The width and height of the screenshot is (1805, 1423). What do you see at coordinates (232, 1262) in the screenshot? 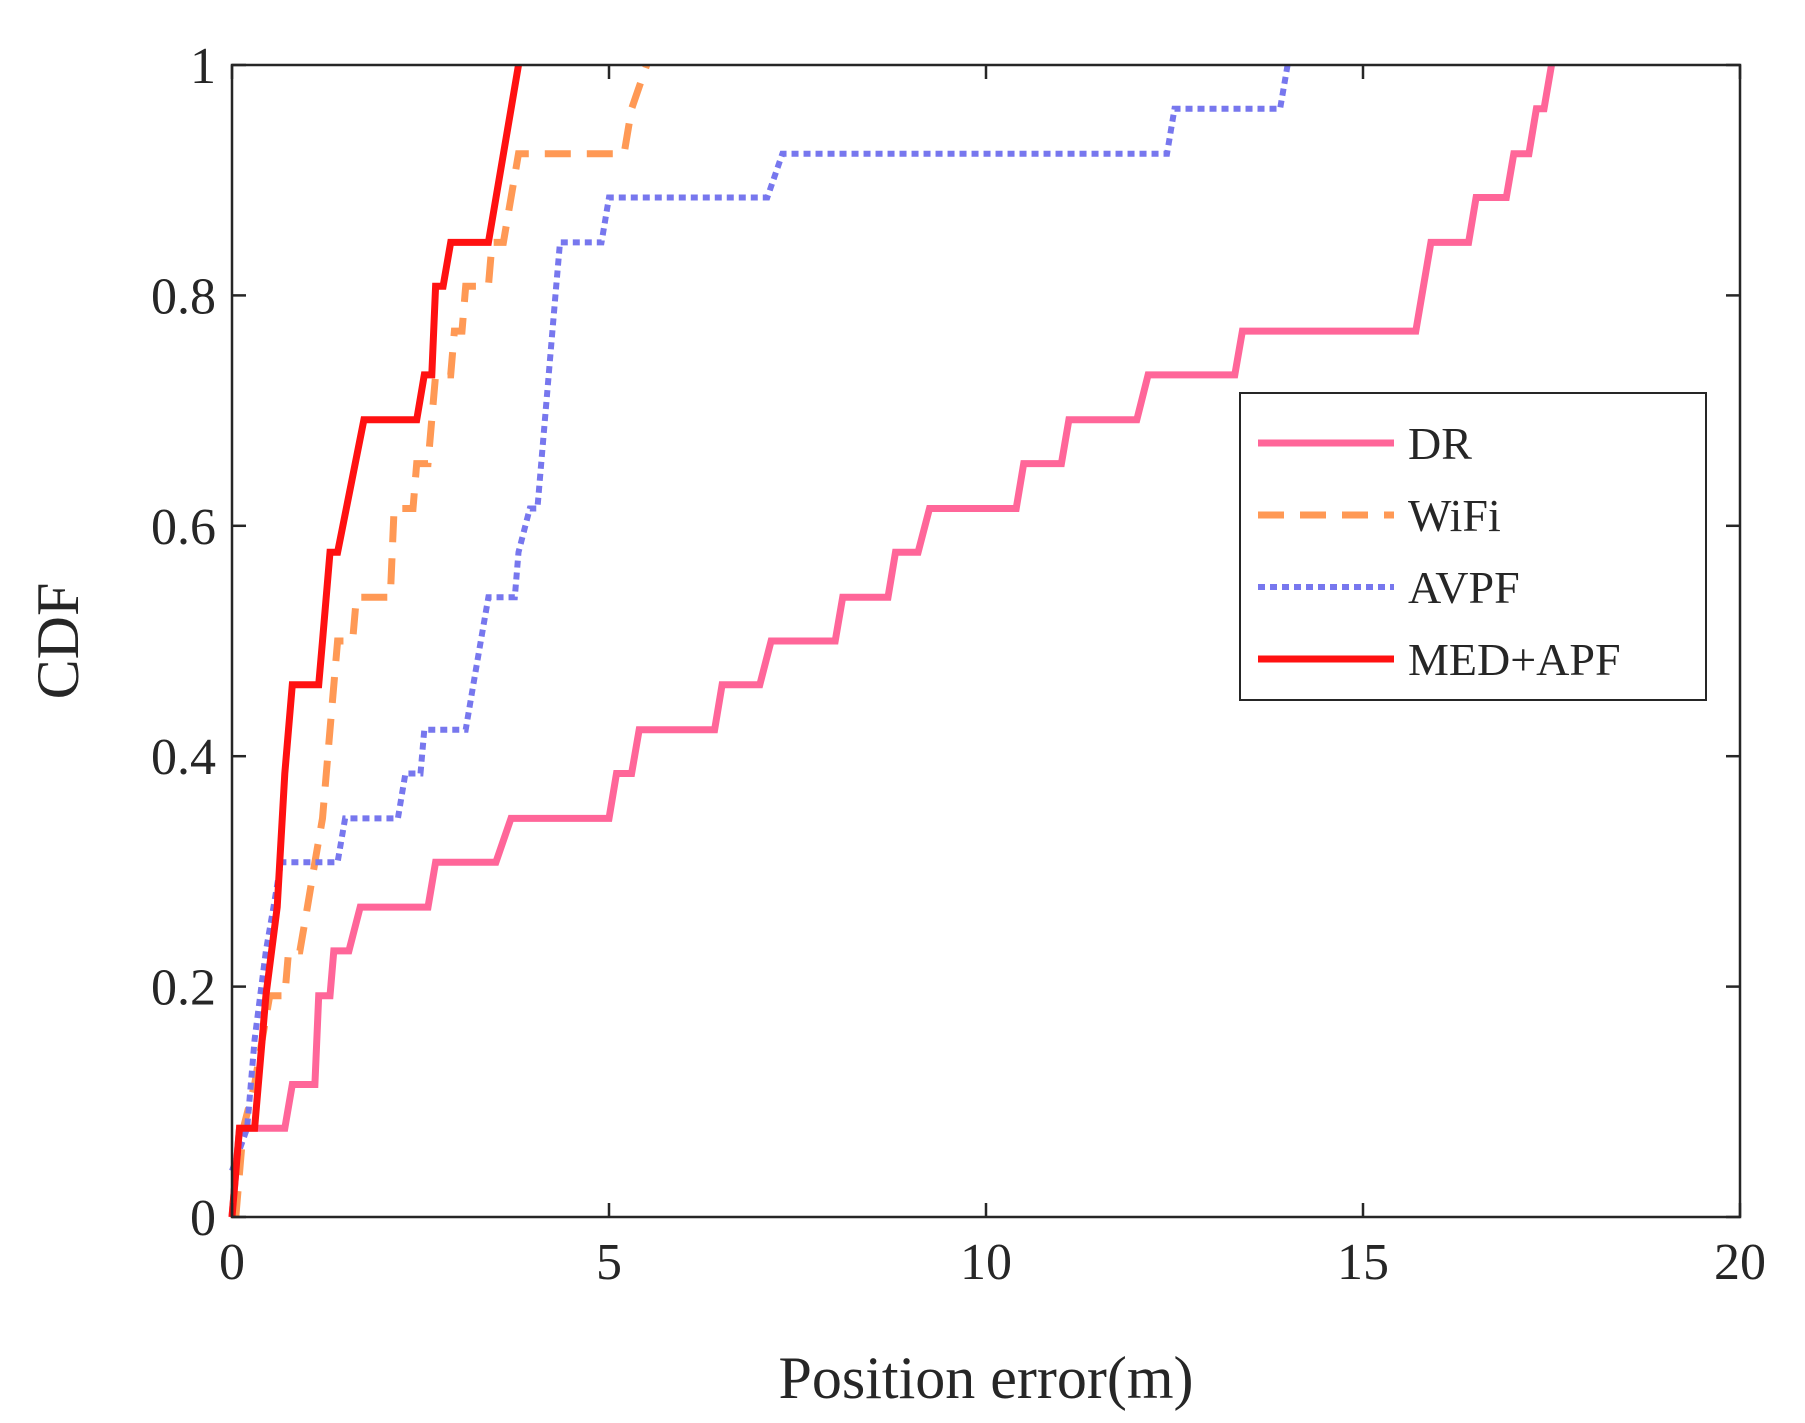
I see `x-tick-label: 0` at bounding box center [232, 1262].